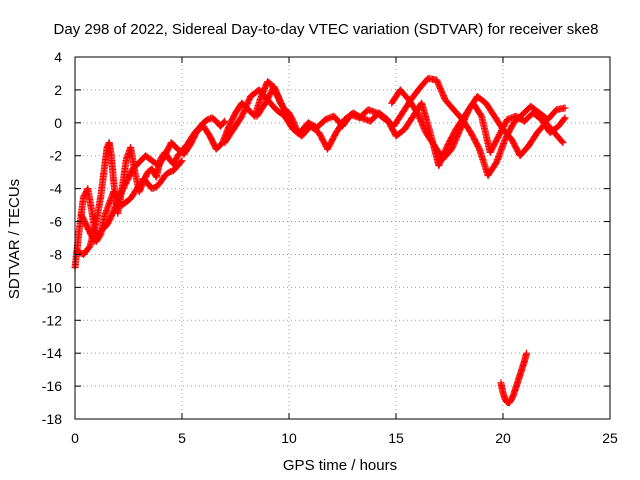 The width and height of the screenshot is (640, 480). What do you see at coordinates (52, 287) in the screenshot?
I see `y-tick-label: -10` at bounding box center [52, 287].